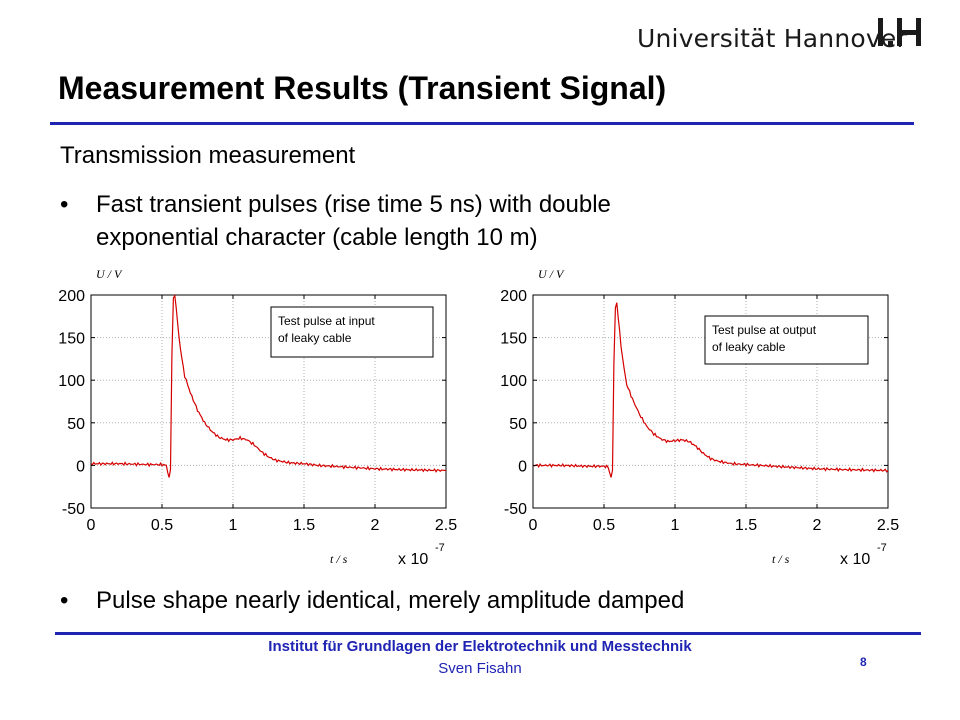 Image resolution: width=960 pixels, height=720 pixels. I want to click on legend-line-1: Test pulse at input, so click(326, 321).